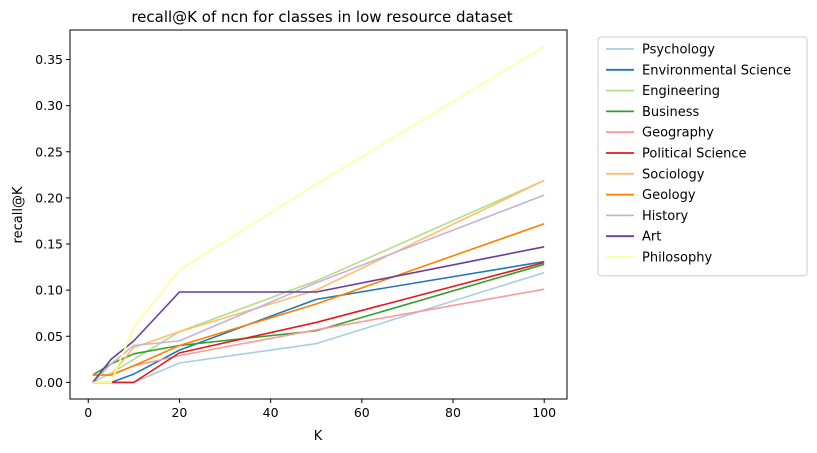 The height and width of the screenshot is (453, 817). Describe the element at coordinates (49, 59) in the screenshot. I see `y-tick-label: 0.35` at that location.